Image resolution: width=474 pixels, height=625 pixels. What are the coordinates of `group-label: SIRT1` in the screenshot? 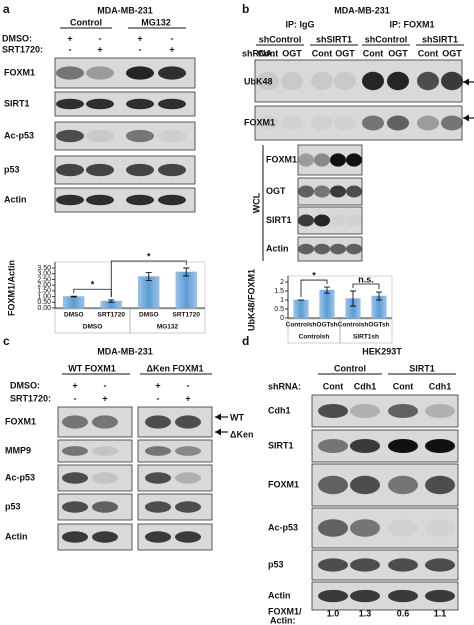 It's located at (422, 368).